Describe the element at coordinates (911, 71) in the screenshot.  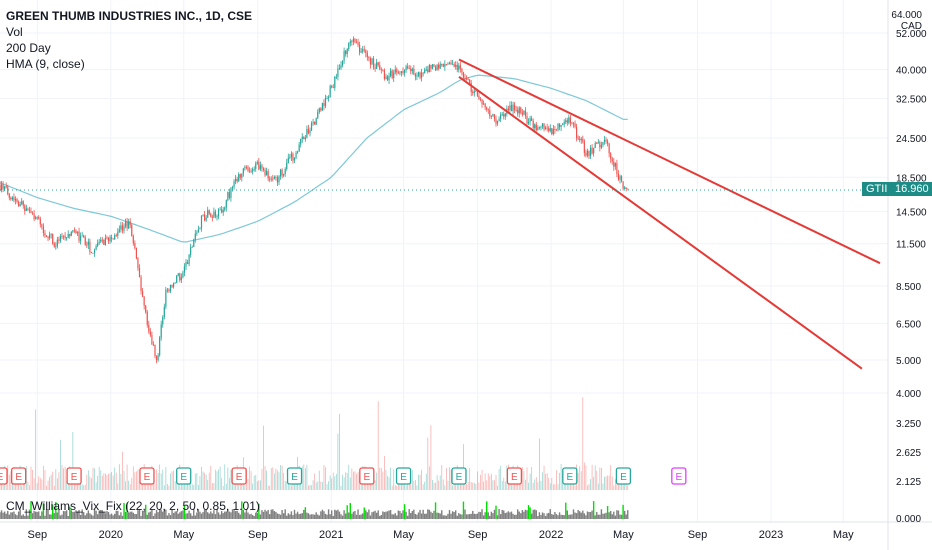
I see `y-tick-label: 40.000` at that location.